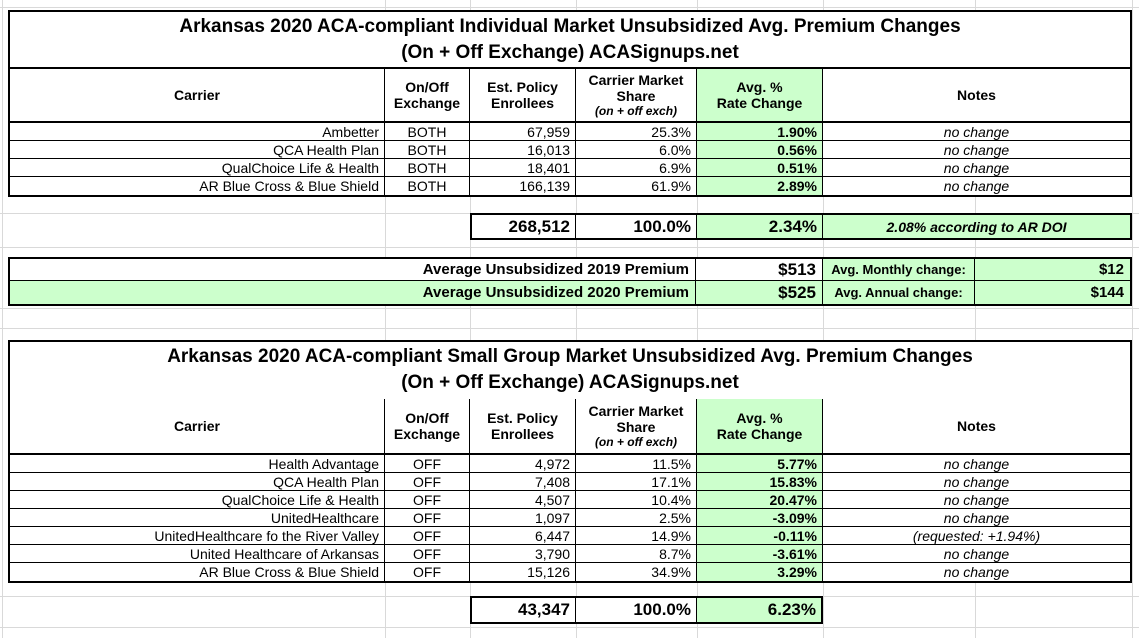 This screenshot has height=638, width=1139. What do you see at coordinates (636, 149) in the screenshot?
I see `cell-share: 6.0%` at bounding box center [636, 149].